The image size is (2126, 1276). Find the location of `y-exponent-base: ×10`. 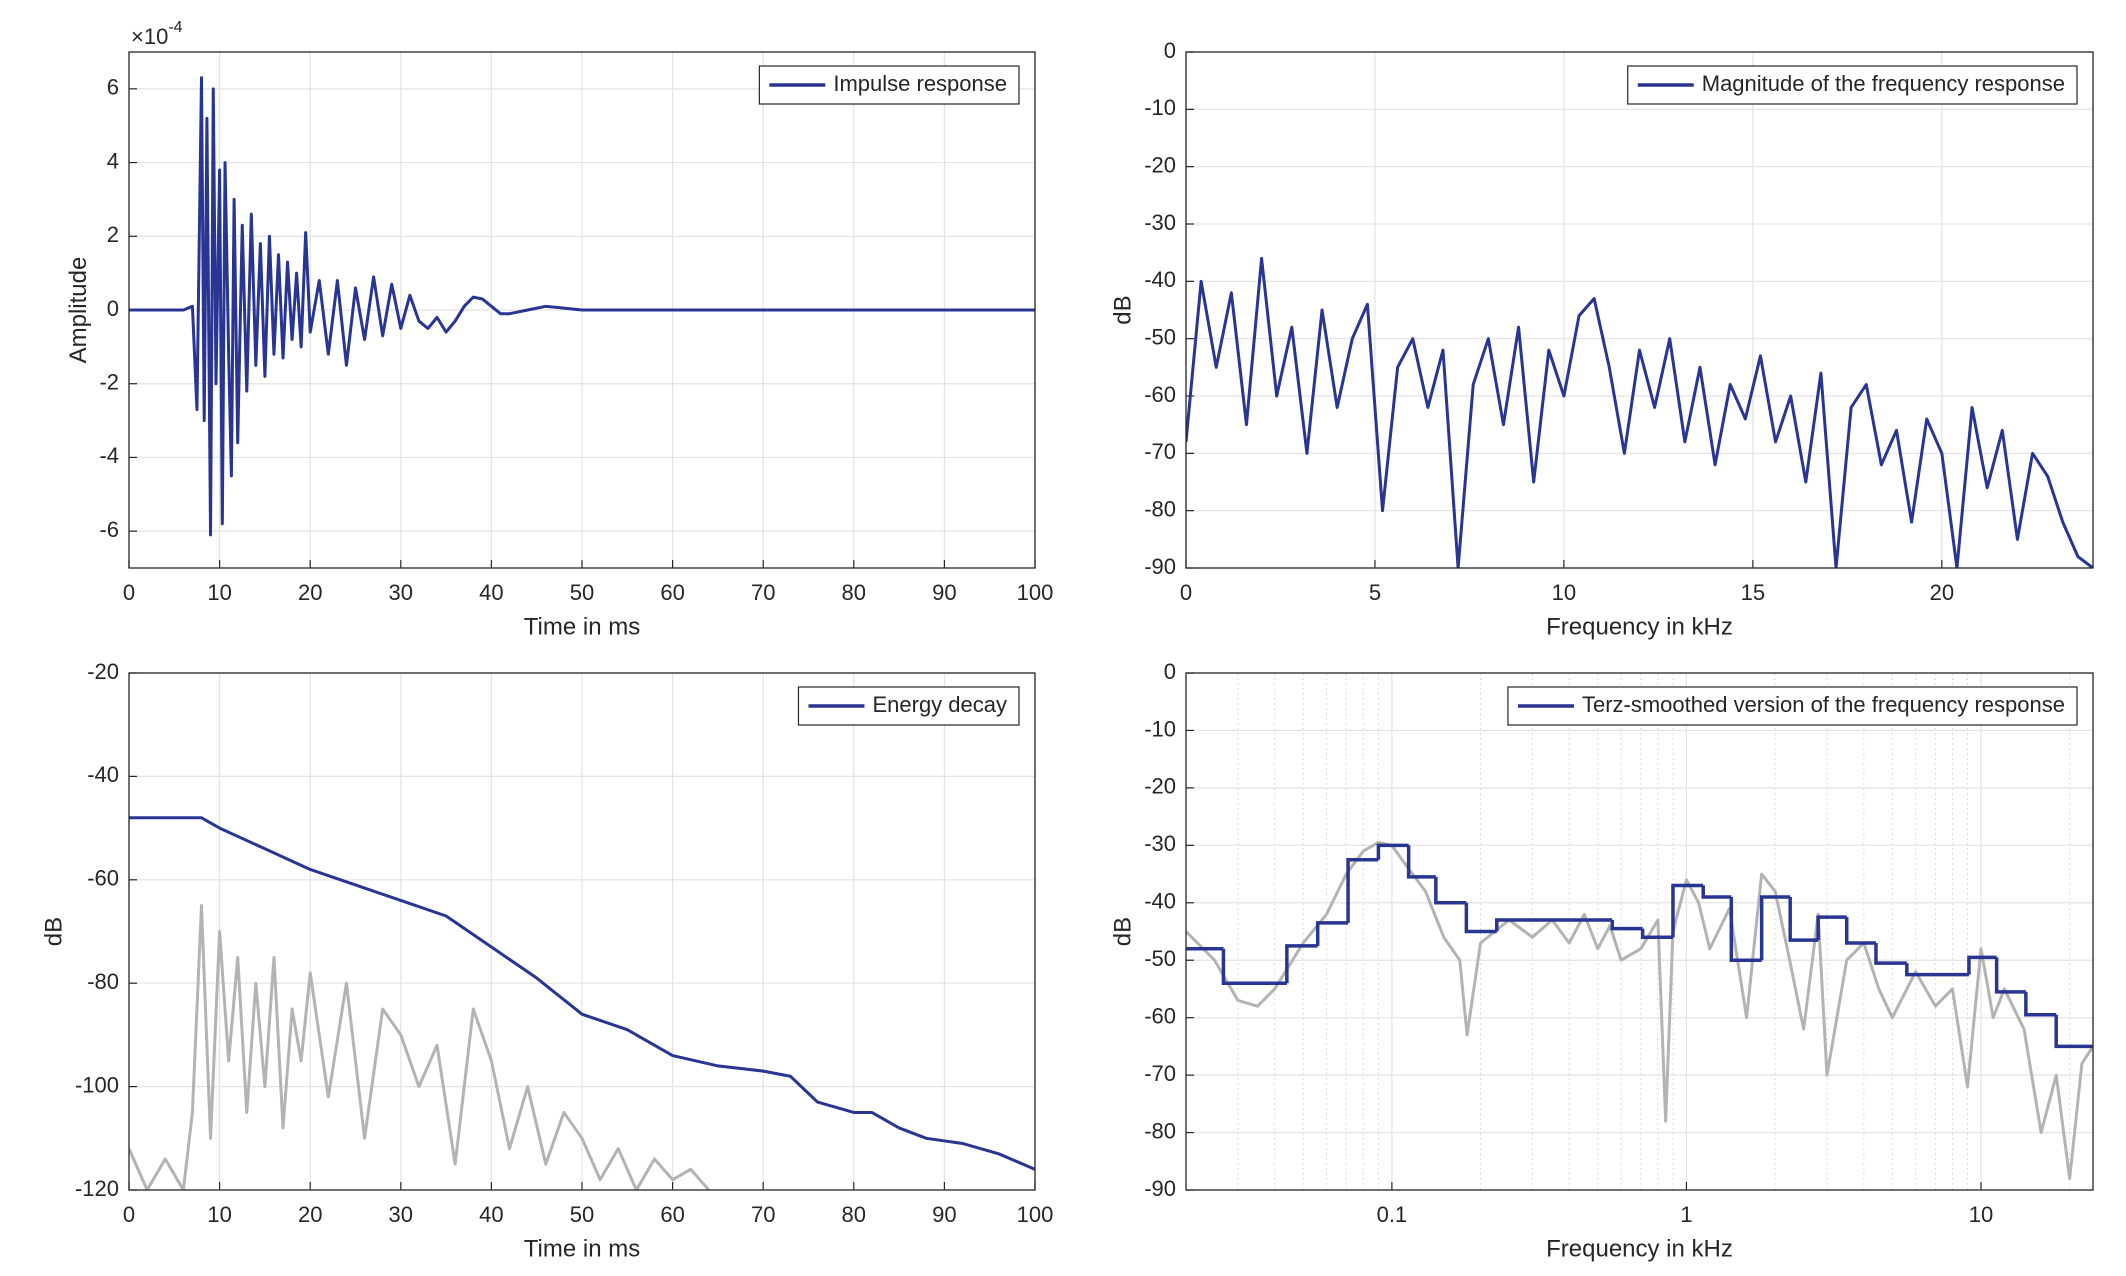

y-exponent-base: ×10 is located at coordinates (149, 36).